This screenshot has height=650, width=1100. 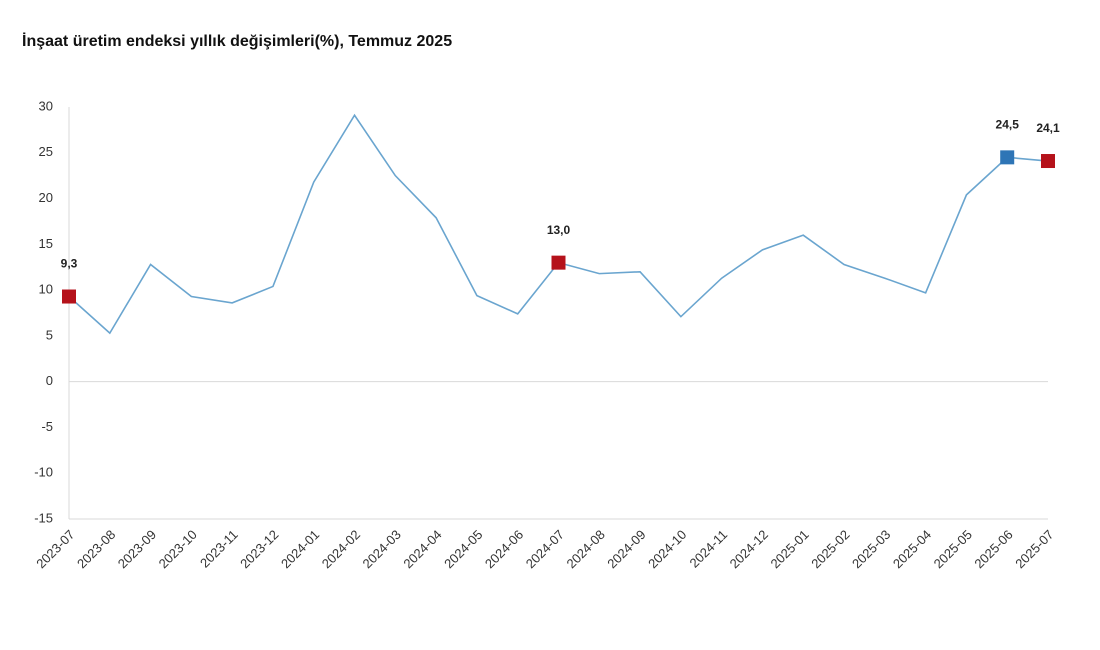 I want to click on x-tick-label: 2023-08, so click(x=96, y=549).